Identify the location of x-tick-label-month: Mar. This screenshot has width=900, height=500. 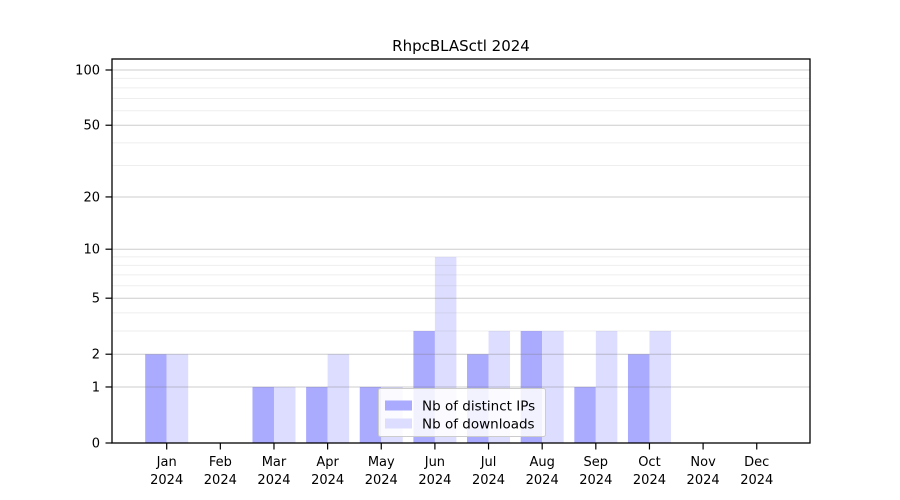
(274, 462).